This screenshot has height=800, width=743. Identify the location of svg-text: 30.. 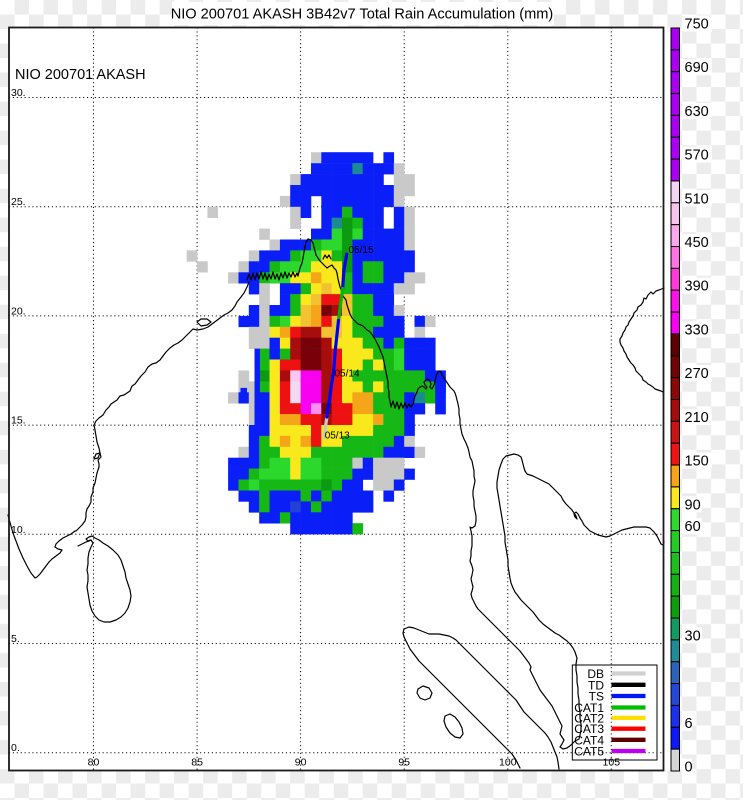
(18, 93).